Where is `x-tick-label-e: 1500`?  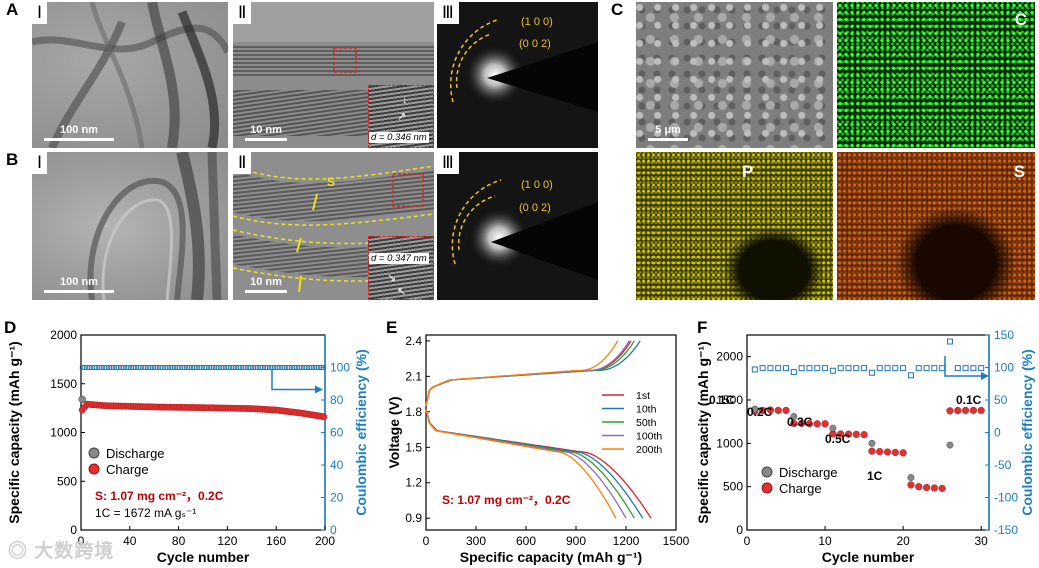
x-tick-label-e: 1500 is located at coordinates (676, 541).